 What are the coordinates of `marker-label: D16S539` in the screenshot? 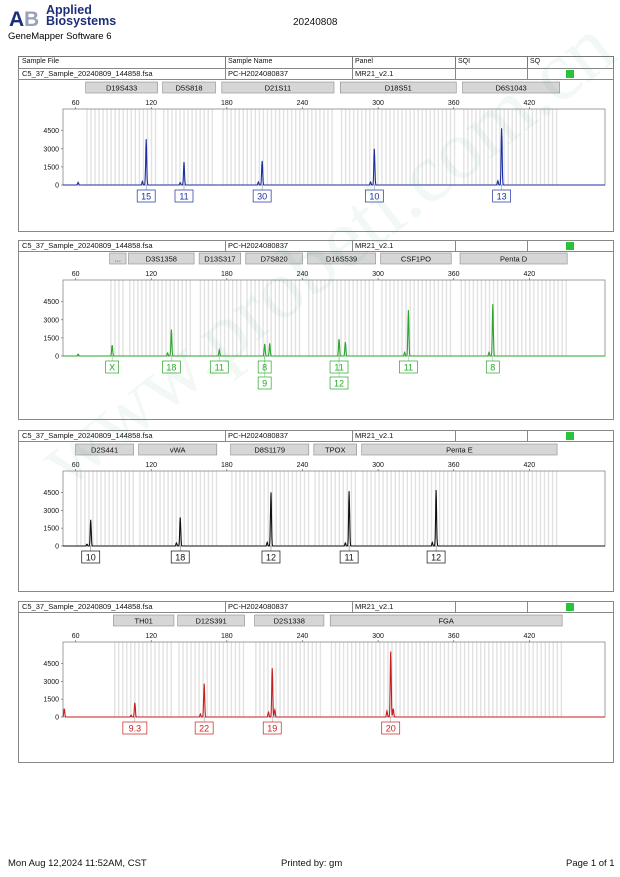 It's located at (341, 259).